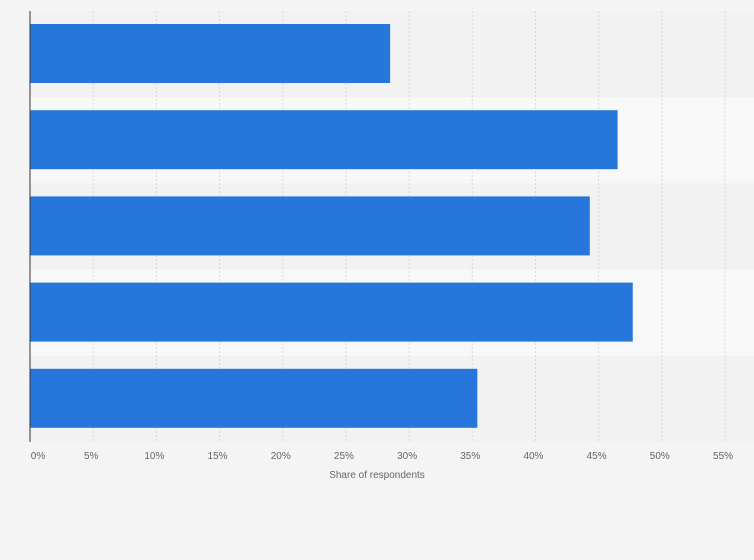 The height and width of the screenshot is (560, 754). What do you see at coordinates (91, 456) in the screenshot?
I see `x-tick-label: 5%` at bounding box center [91, 456].